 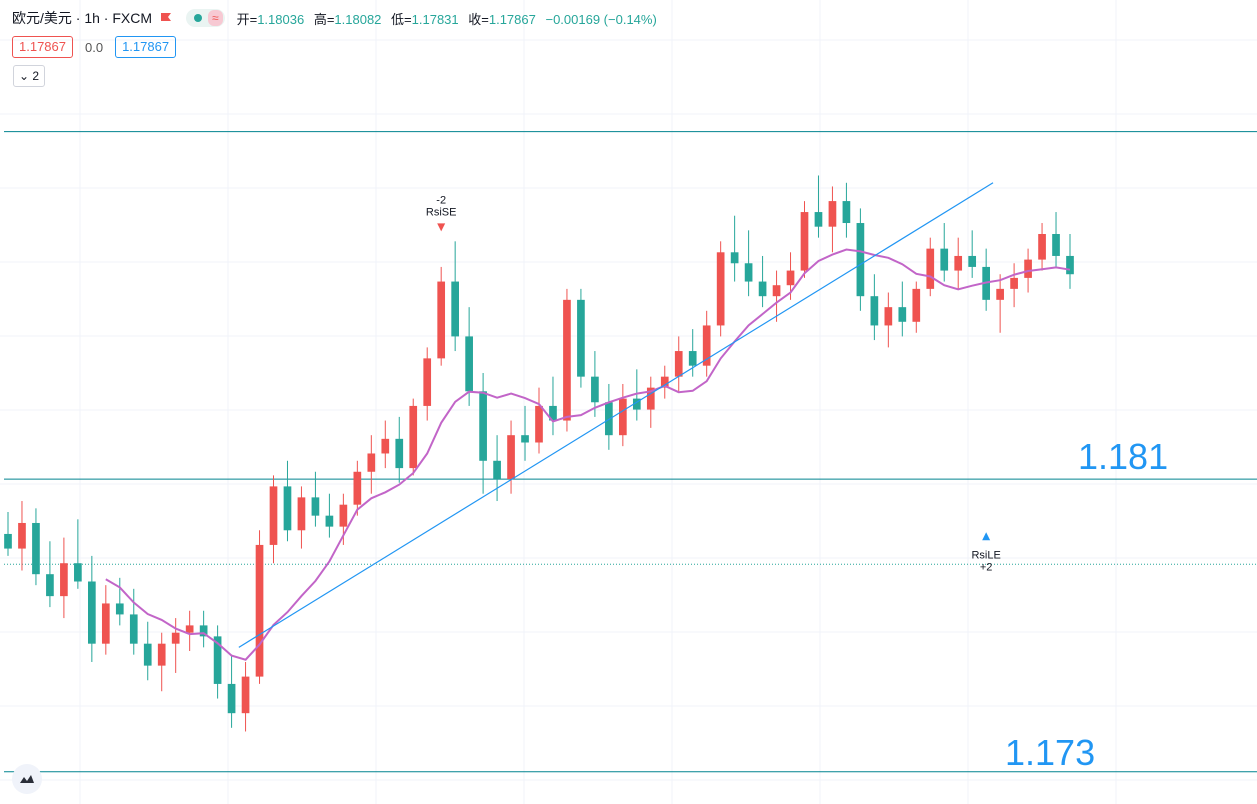 I want to click on signal-buy-label: RsiLE, so click(x=985, y=555).